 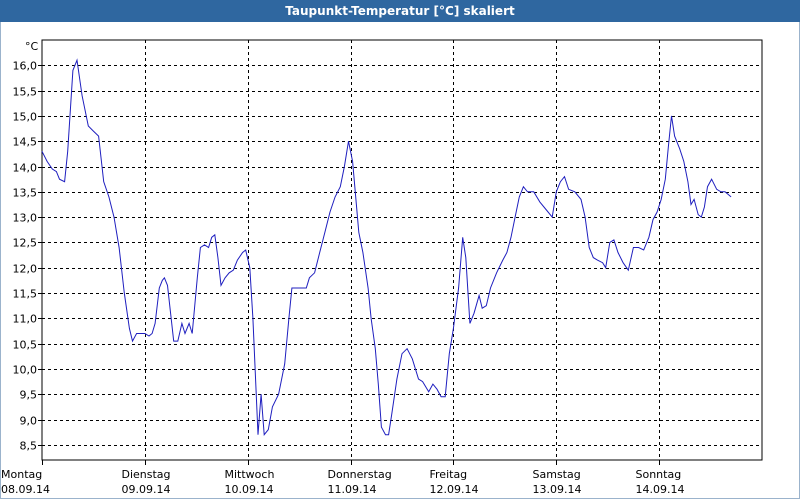 What do you see at coordinates (32, 46) in the screenshot?
I see `y-axis-unit-label: °C` at bounding box center [32, 46].